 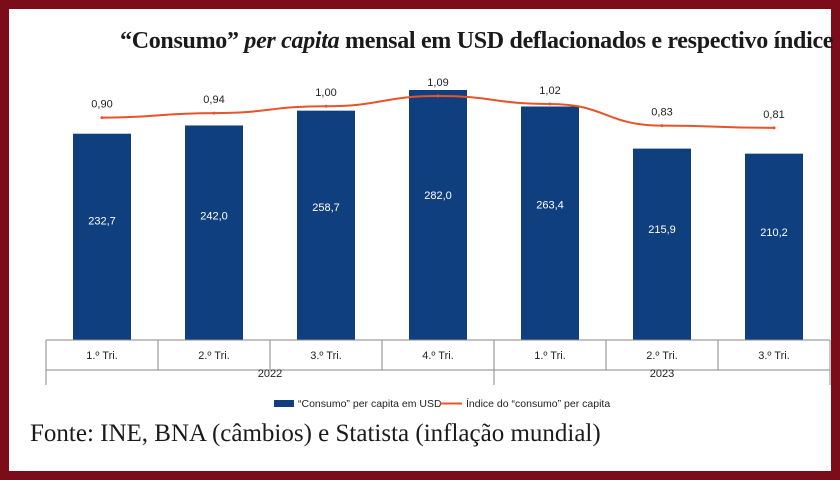 What do you see at coordinates (437, 83) in the screenshot?
I see `index-value-label-4: 1,09` at bounding box center [437, 83].